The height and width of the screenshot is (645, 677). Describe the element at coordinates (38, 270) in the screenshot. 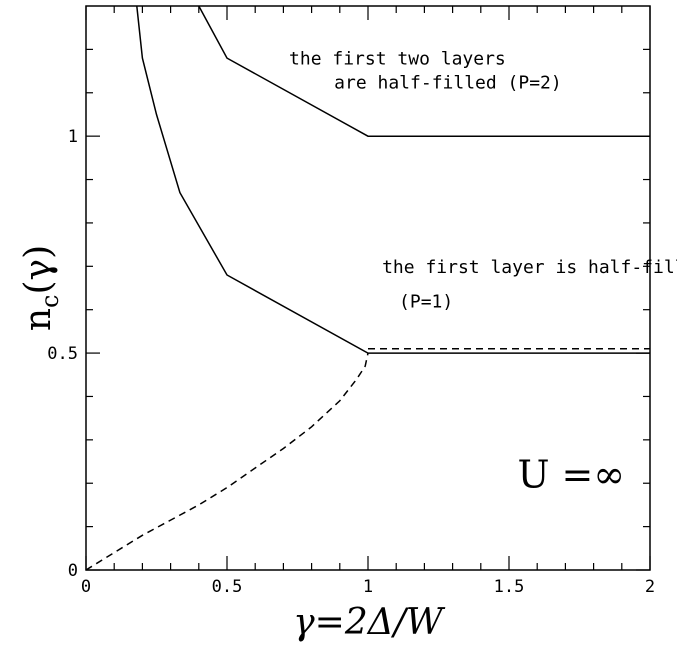

I see `y-axis-label-tail: (γ)` at that location.